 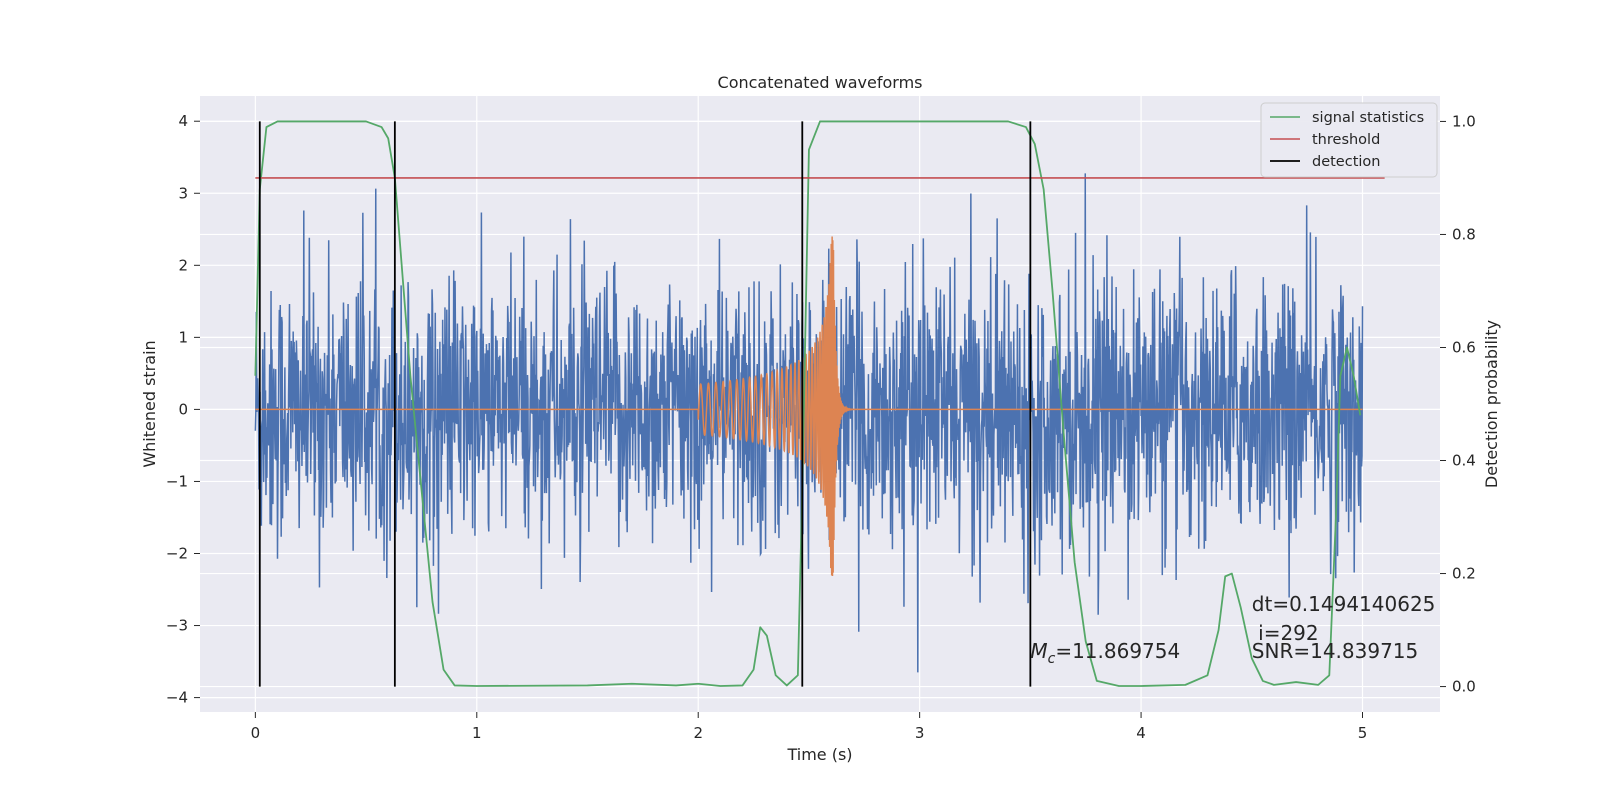 I want to click on x-tick-label-4: 4, so click(x=1141, y=733).